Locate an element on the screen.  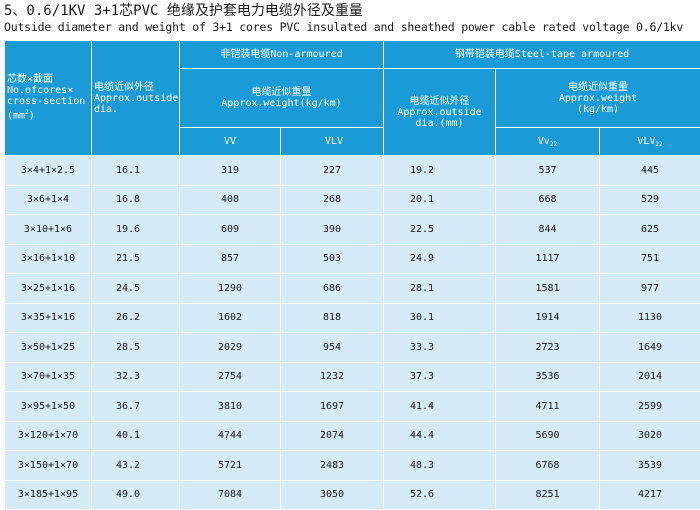
header-dia-en2: dia. is located at coordinates (135, 109).